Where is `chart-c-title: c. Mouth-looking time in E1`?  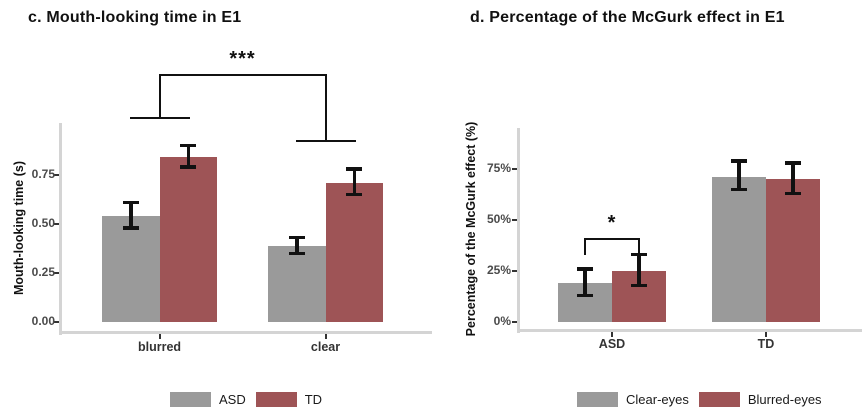 chart-c-title: c. Mouth-looking time in E1 is located at coordinates (135, 17).